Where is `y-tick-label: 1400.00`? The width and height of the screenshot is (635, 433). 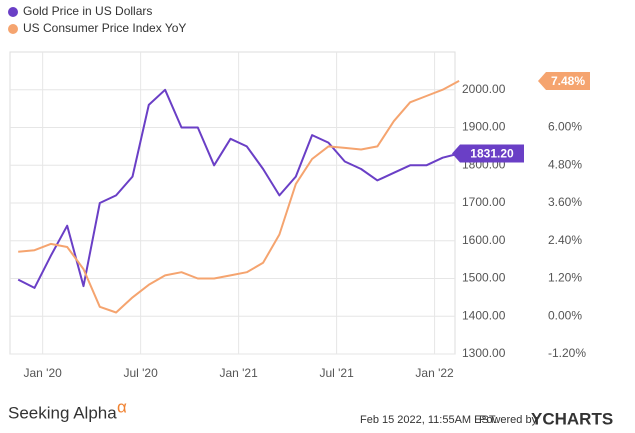
y-tick-label: 1400.00 is located at coordinates (484, 315).